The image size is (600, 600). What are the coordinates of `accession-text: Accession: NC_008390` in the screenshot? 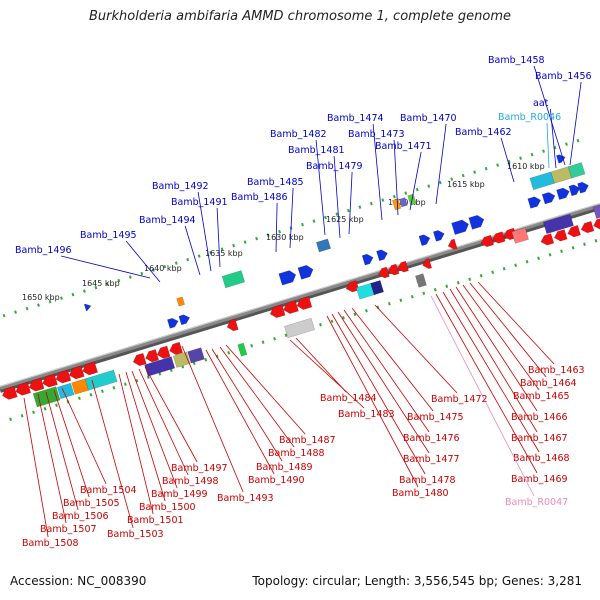 It's located at (78, 581).